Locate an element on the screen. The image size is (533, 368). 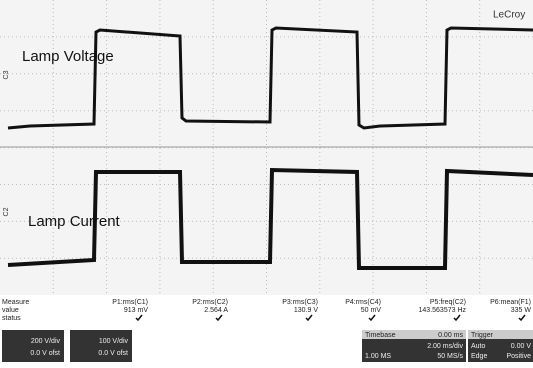
channel-marker: C2 is located at coordinates (6, 211).